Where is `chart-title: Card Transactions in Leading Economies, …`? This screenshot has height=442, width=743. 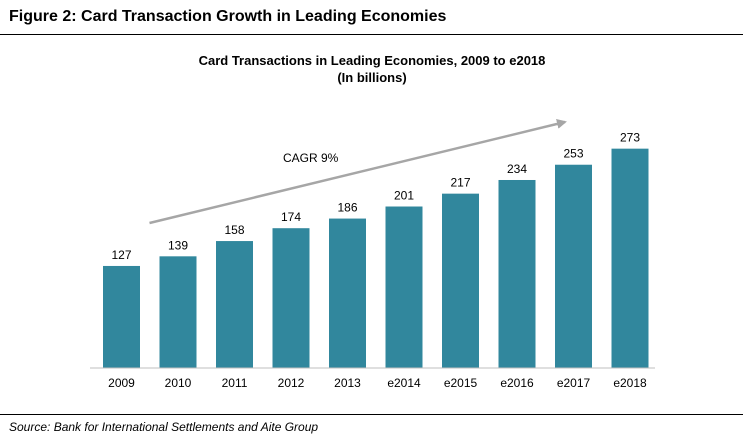 chart-title: Card Transactions in Leading Economies, … is located at coordinates (372, 60).